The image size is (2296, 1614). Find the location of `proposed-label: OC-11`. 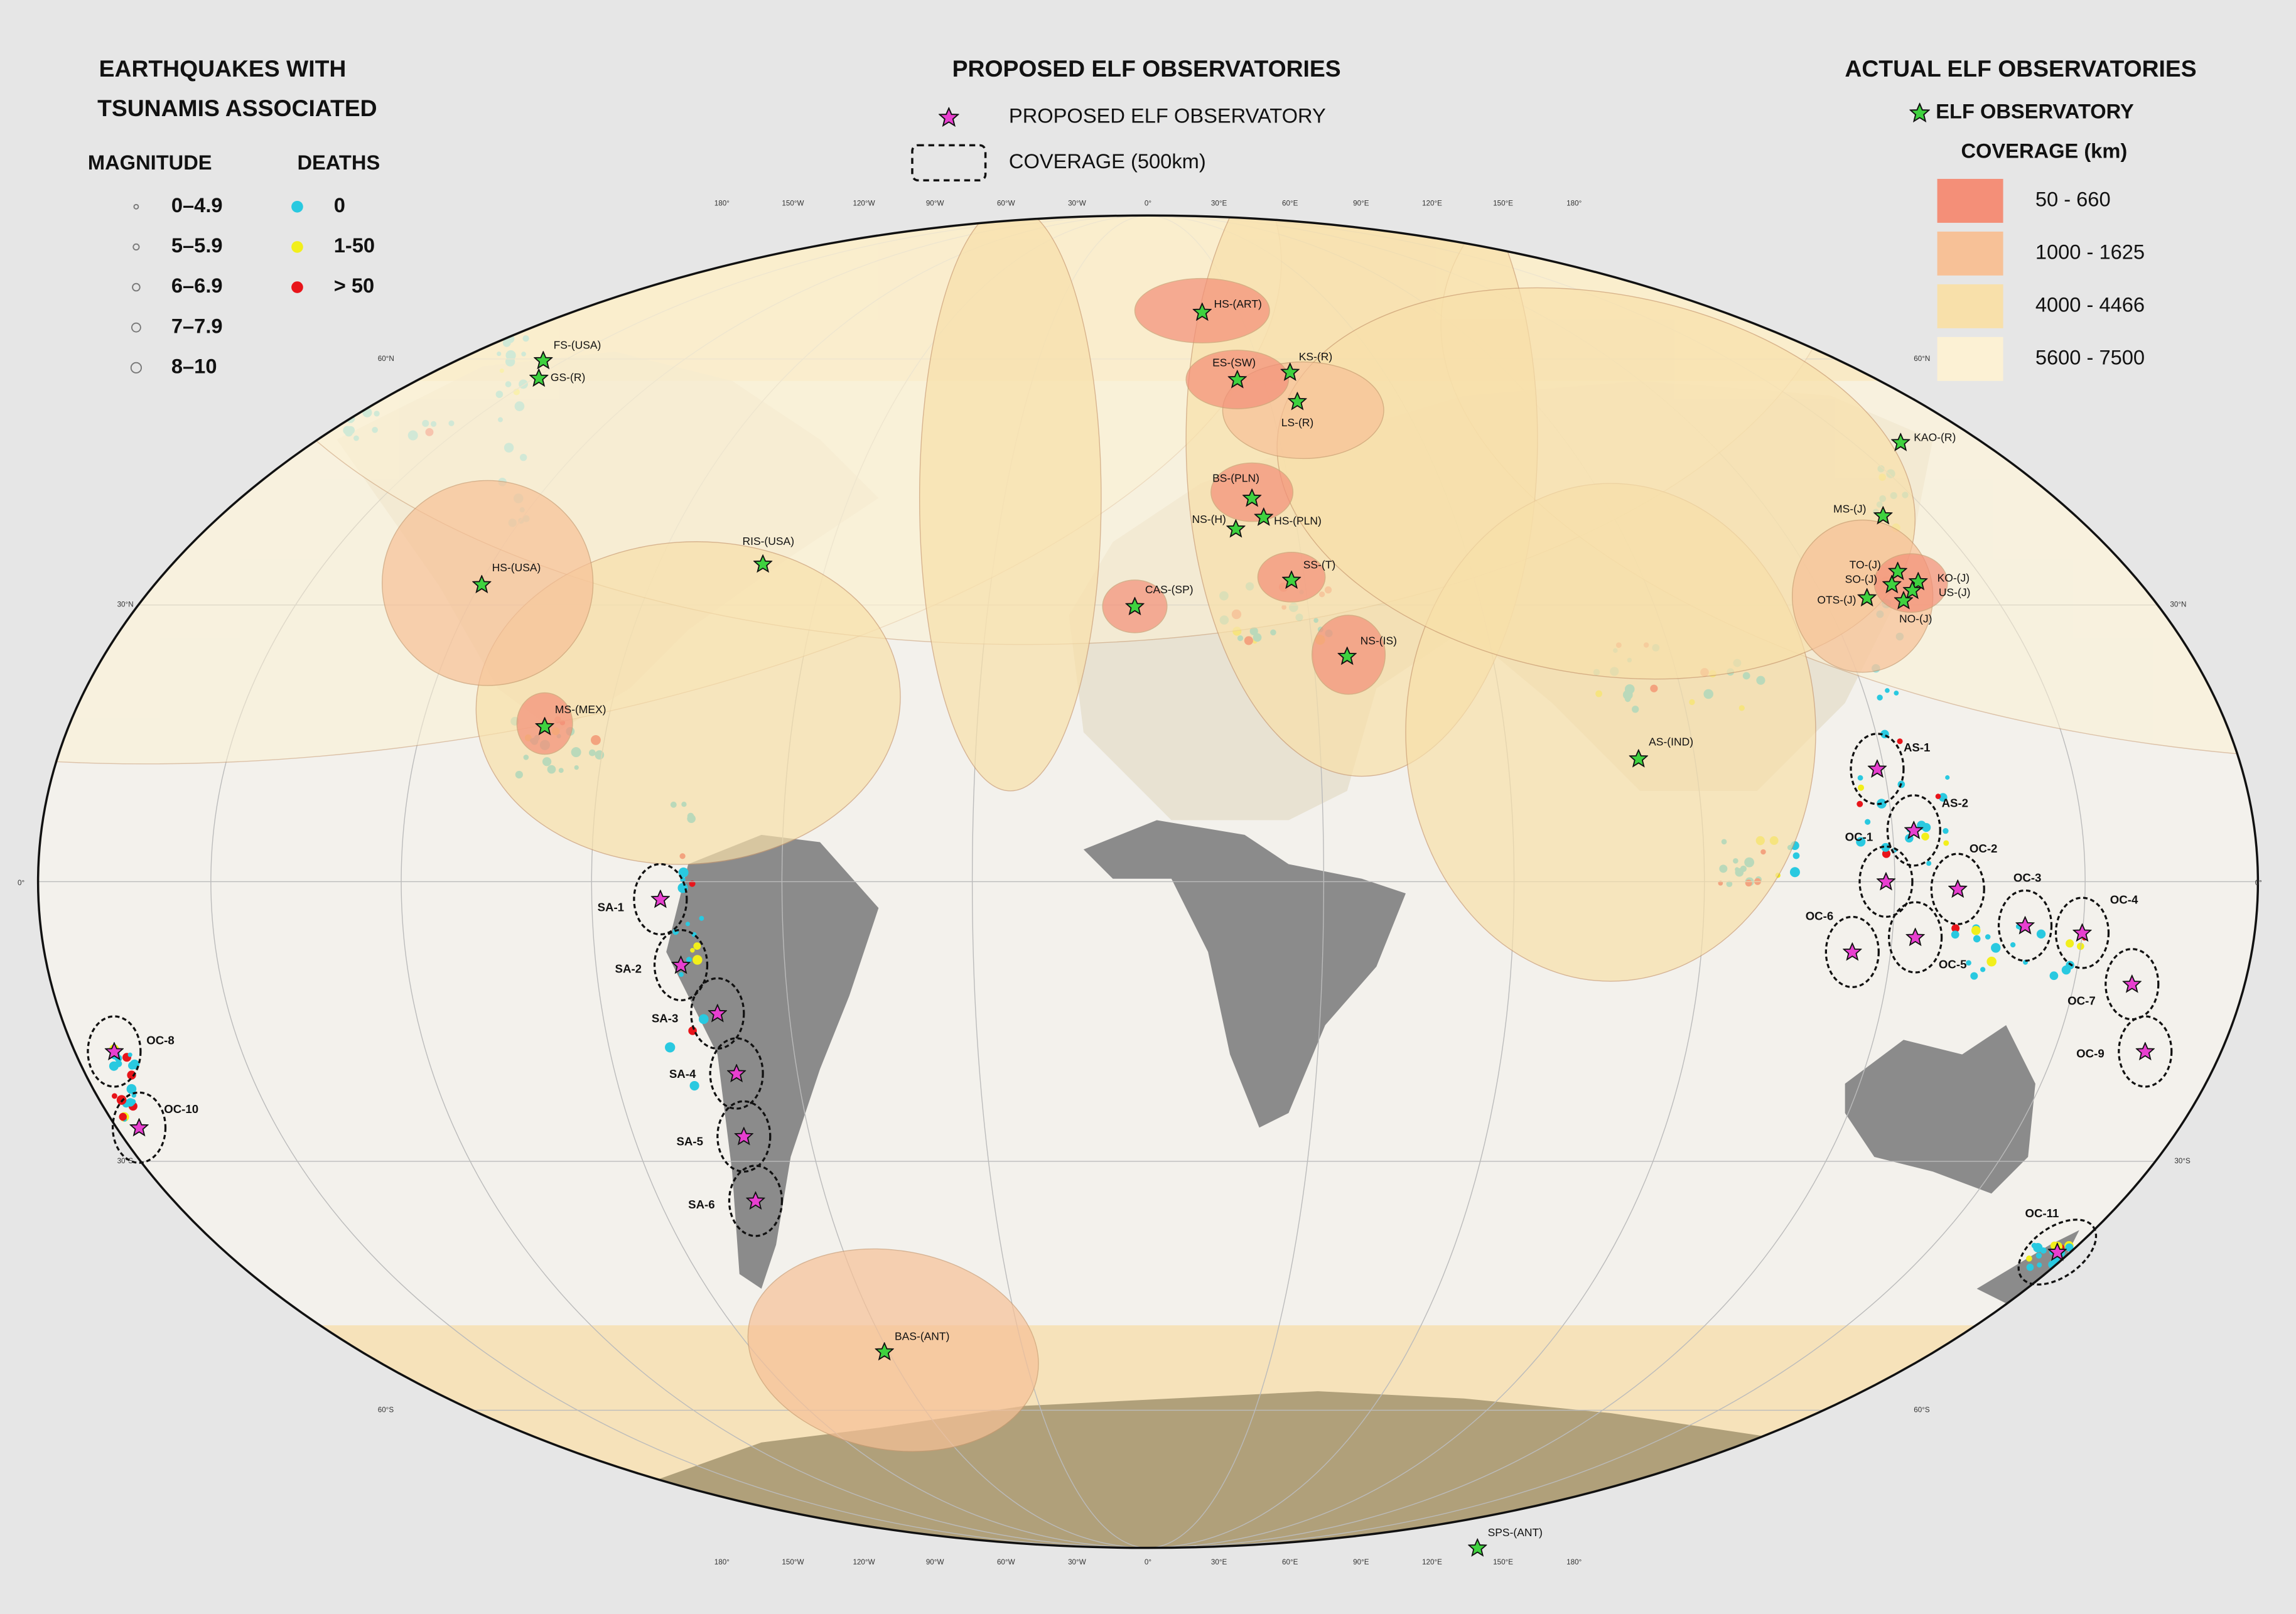

proposed-label: OC-11 is located at coordinates (2042, 1213).